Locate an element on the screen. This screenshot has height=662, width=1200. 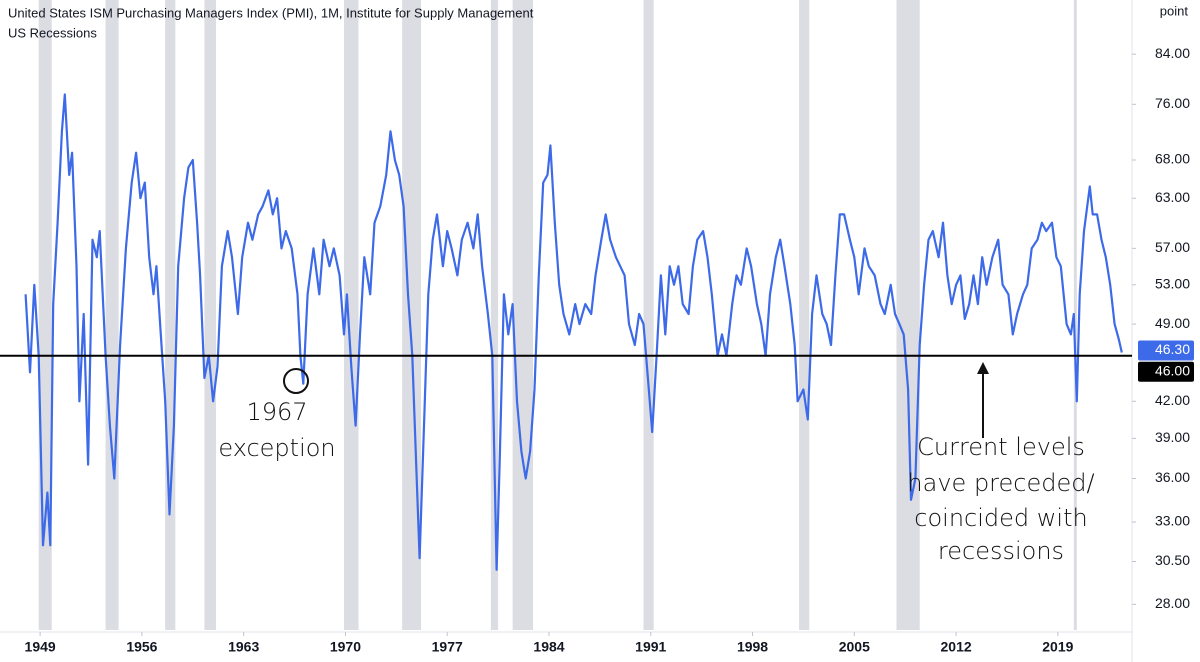
x-tick-label: 2019 is located at coordinates (1057, 647).